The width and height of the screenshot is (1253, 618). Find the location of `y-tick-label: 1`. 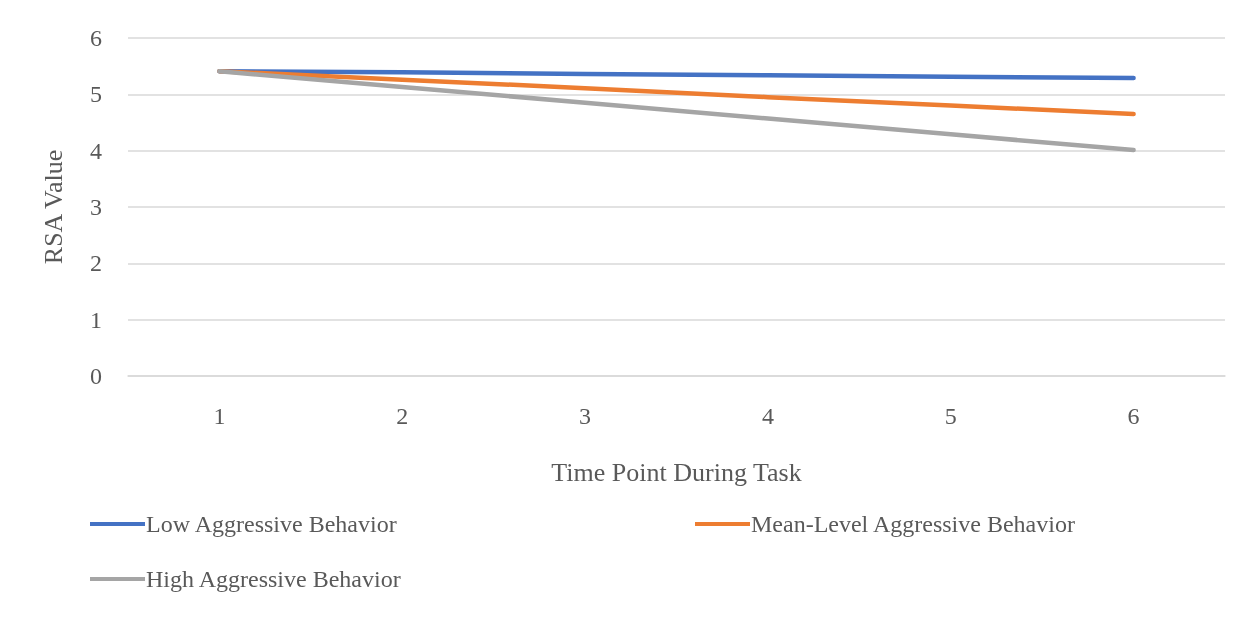

y-tick-label: 1 is located at coordinates (96, 319).